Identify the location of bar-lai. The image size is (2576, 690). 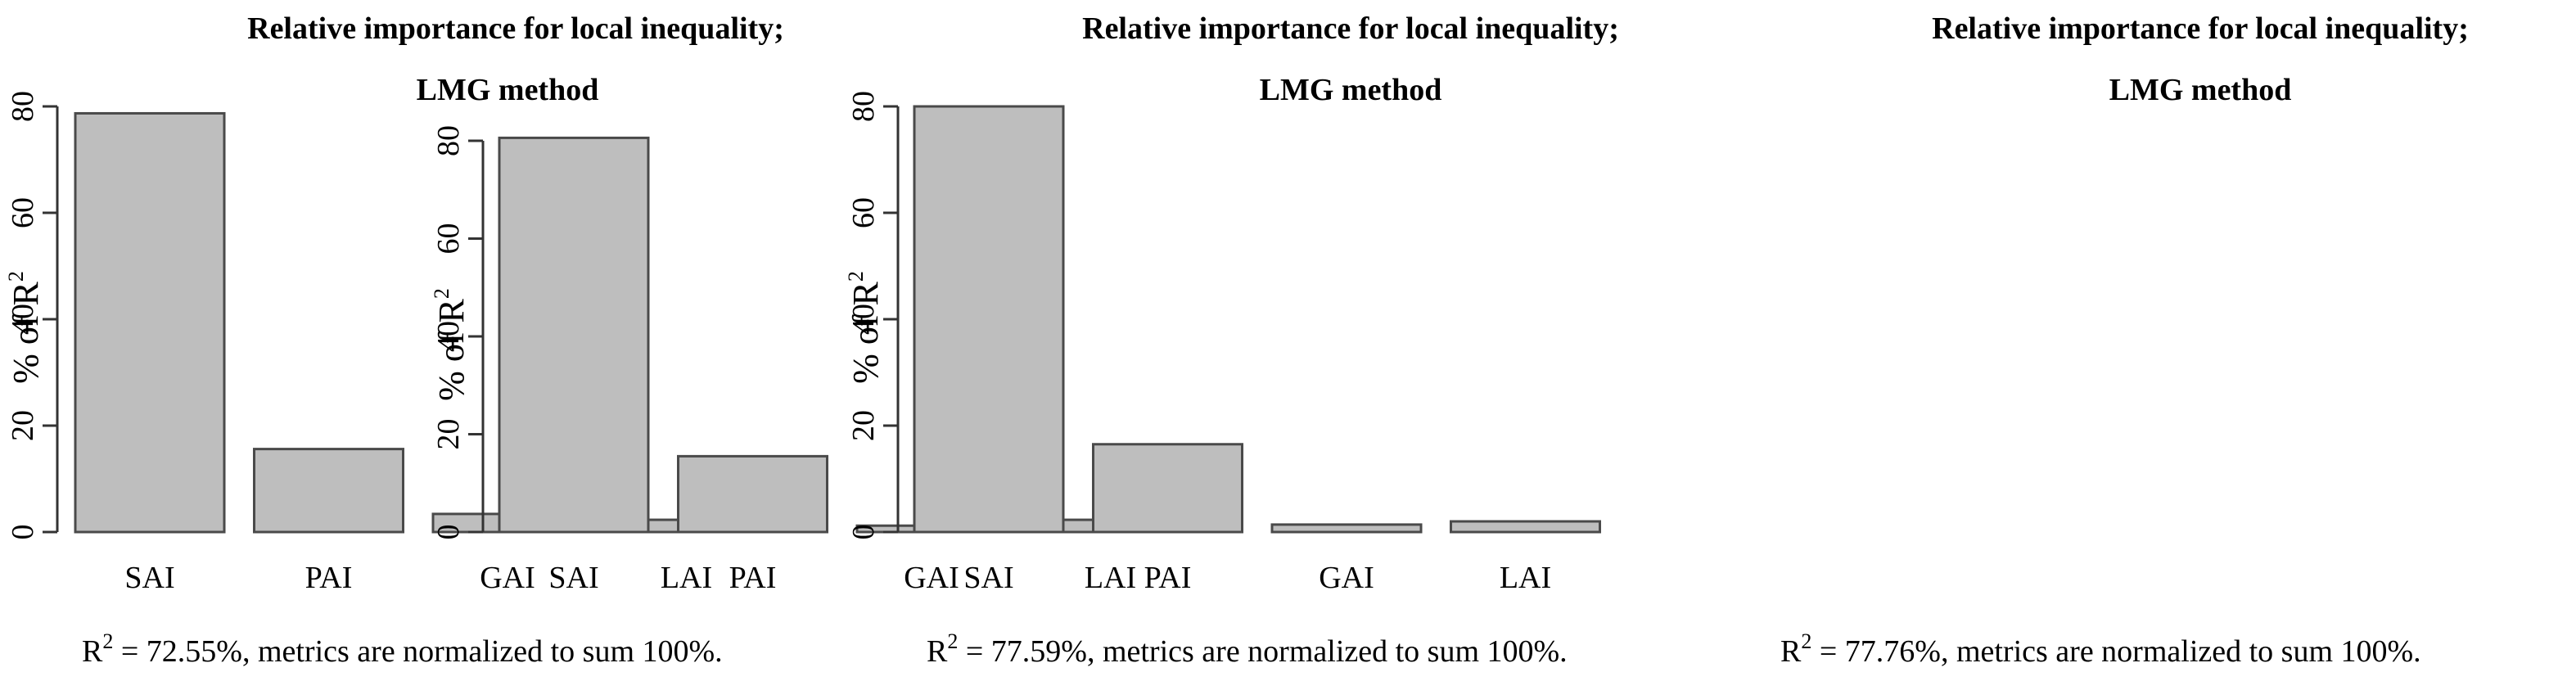
(1525, 527).